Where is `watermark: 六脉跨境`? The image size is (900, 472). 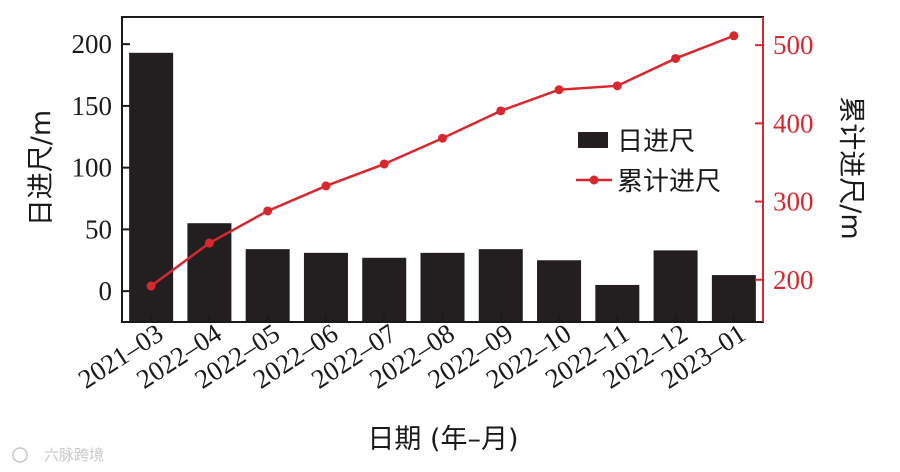 watermark: 六脉跨境 is located at coordinates (58, 455).